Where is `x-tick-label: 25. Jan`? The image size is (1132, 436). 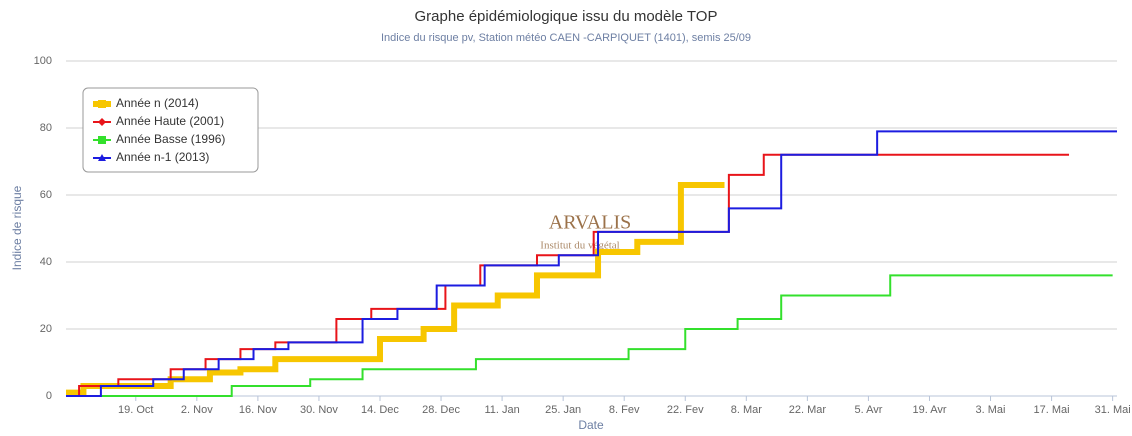
x-tick-label: 25. Jan is located at coordinates (563, 410).